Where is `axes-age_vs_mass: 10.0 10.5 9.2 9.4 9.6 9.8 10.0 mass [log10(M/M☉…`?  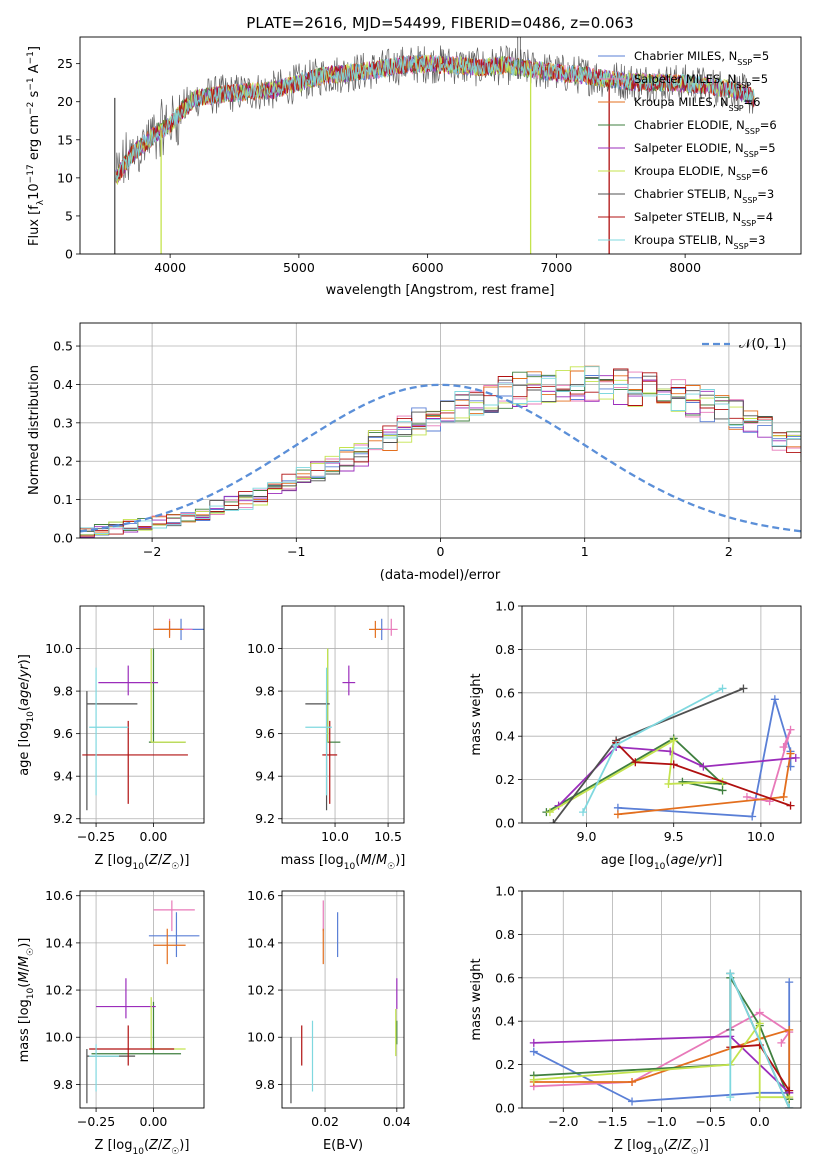
axes-age_vs_mass: 10.0 10.5 9.2 9.4 9.6 9.8 10.0 mass [log10(M/M☉… is located at coordinates (326, 738).